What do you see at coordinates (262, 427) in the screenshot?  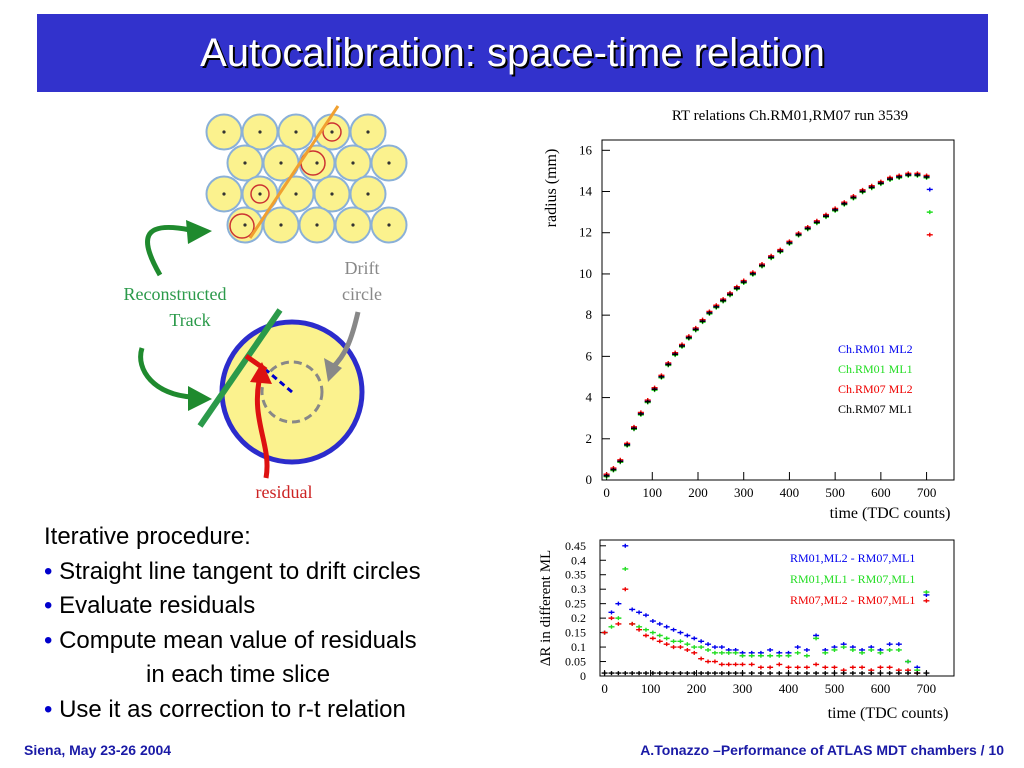 I see `arrow-residual` at bounding box center [262, 427].